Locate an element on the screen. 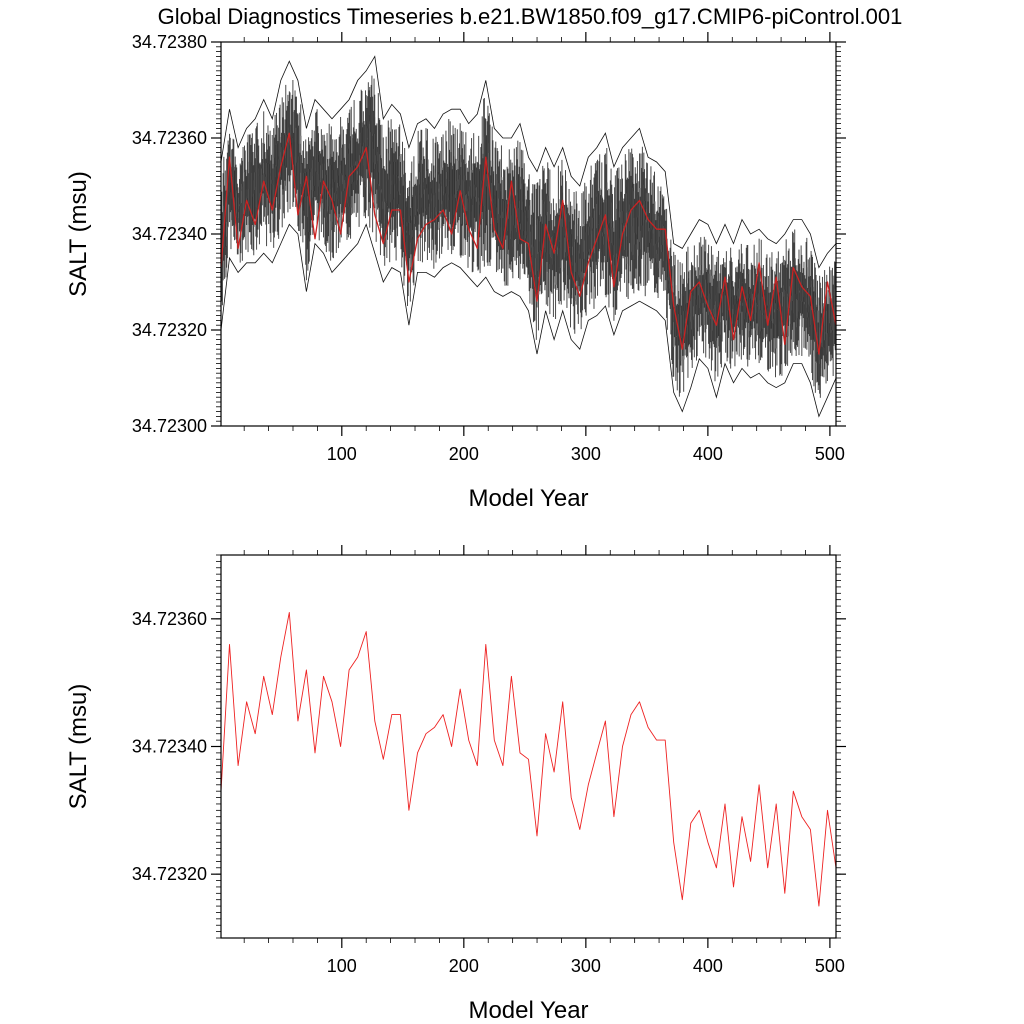 This screenshot has width=1024, height=1024. bottom-y-tick-label: 34.72360 is located at coordinates (169, 619).